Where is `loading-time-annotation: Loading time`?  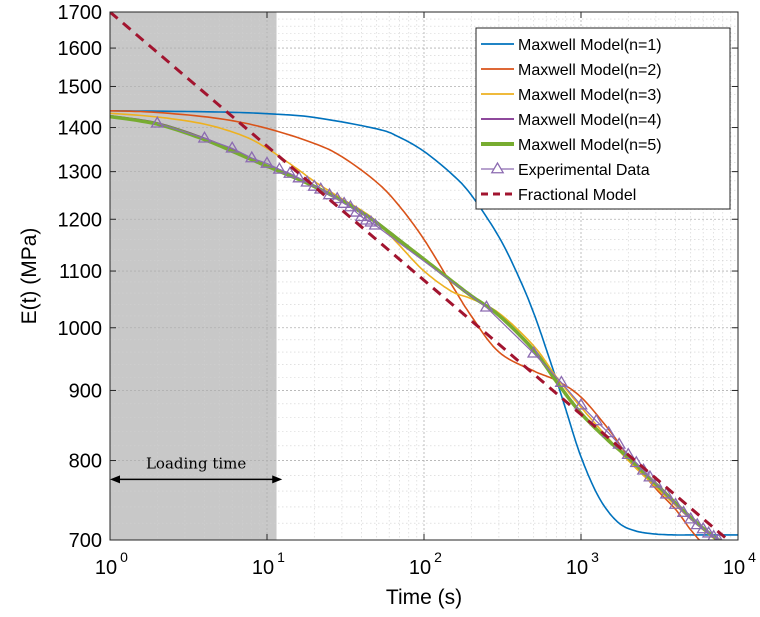 loading-time-annotation: Loading time is located at coordinates (196, 469).